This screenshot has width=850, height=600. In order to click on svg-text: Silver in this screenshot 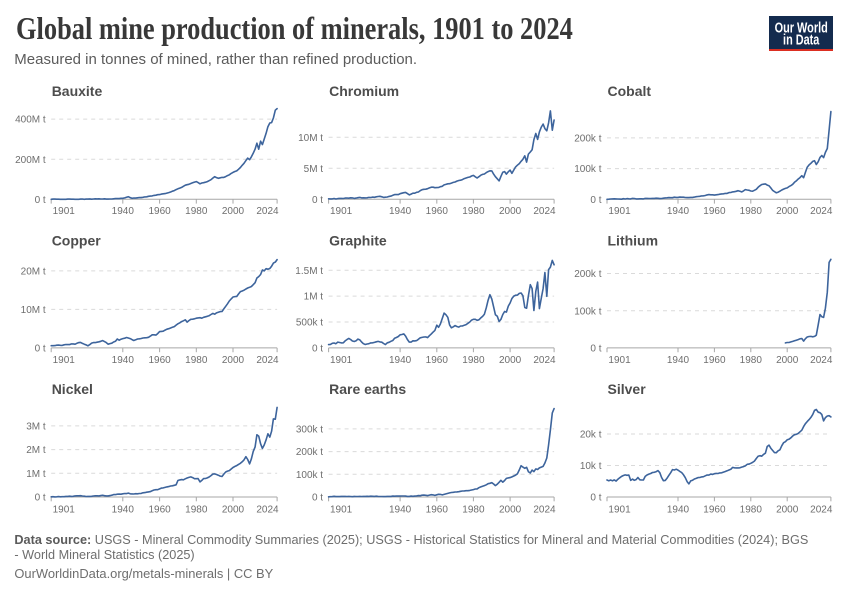, I will do `click(627, 389)`.